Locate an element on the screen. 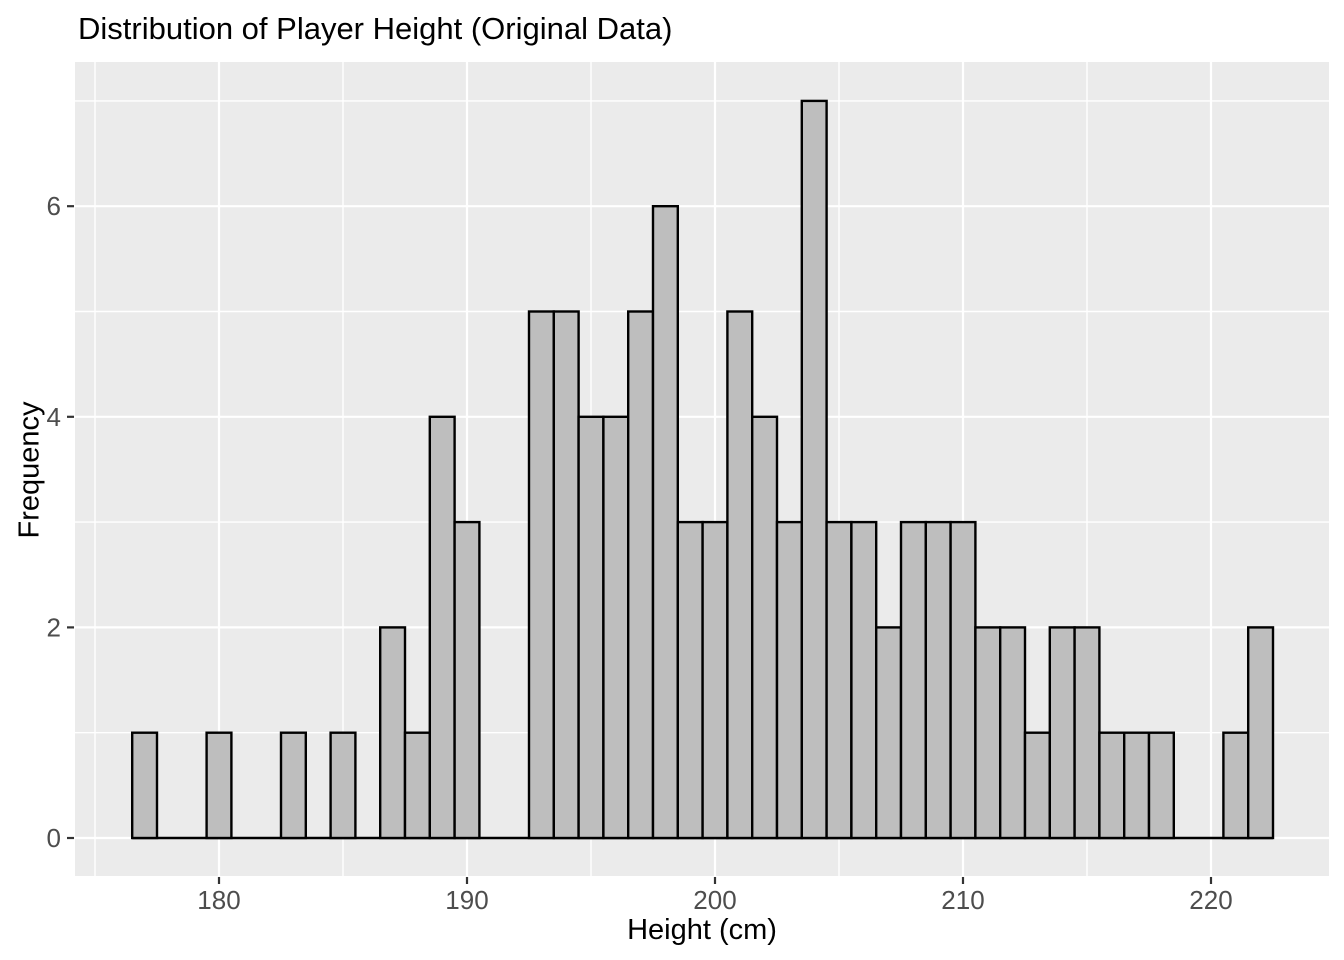 The height and width of the screenshot is (960, 1344). x-tick-label: 190 is located at coordinates (466, 900).